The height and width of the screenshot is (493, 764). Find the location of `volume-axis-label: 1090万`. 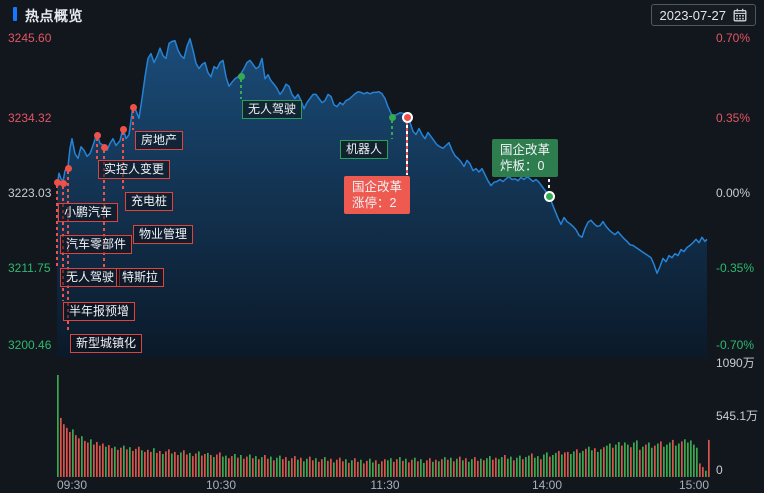

volume-axis-label: 1090万 is located at coordinates (735, 363).